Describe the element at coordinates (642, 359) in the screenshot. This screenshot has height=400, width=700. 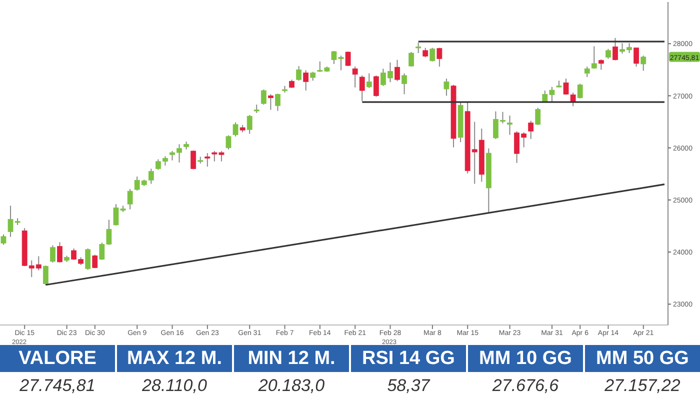
I see `category-label: MM 50 GG` at that location.